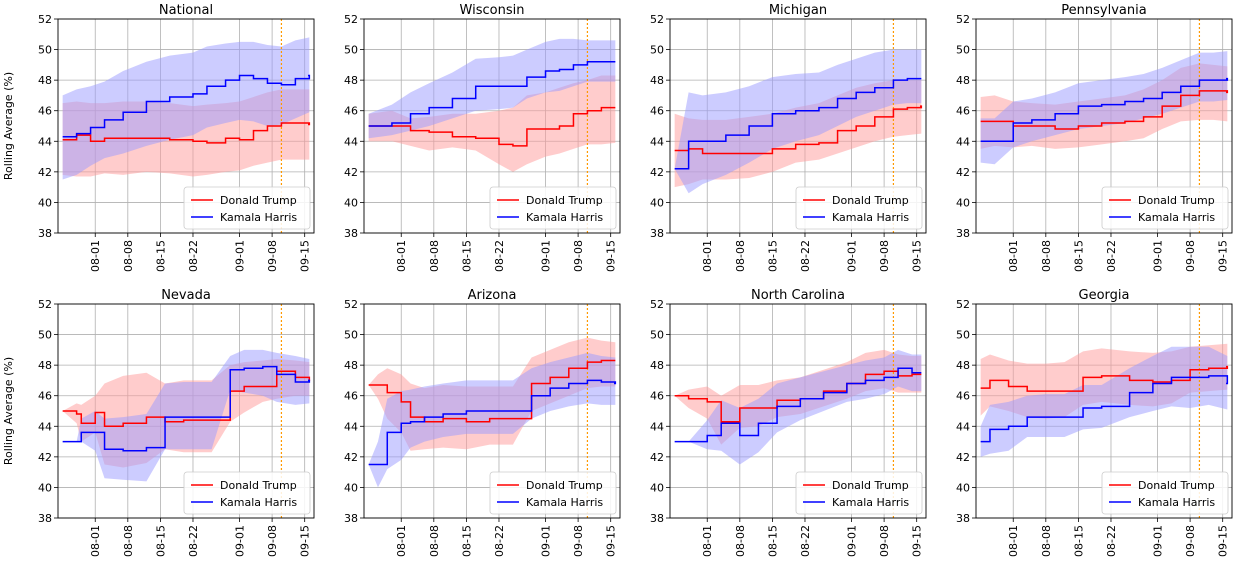 The width and height of the screenshot is (1234, 566). Describe the element at coordinates (8, 126) in the screenshot. I see `y-axis-label: Rolling Average (%)` at that location.